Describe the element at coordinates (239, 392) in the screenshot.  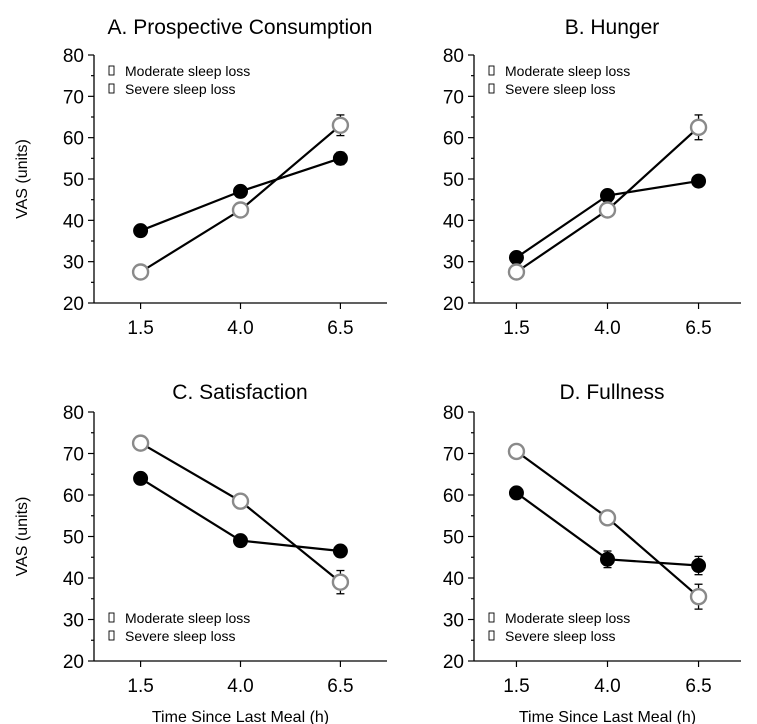
I see `chart-title: C. Satisfaction` at that location.